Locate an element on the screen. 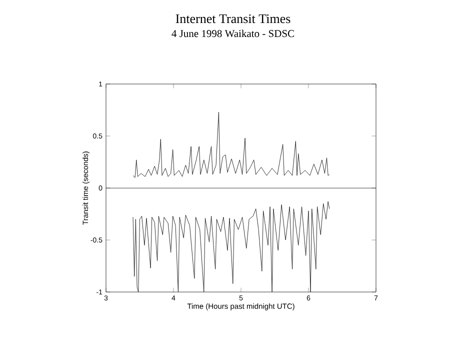  chart-subtitle: 4 June 1998 Waikato - SDSC is located at coordinates (233, 34).